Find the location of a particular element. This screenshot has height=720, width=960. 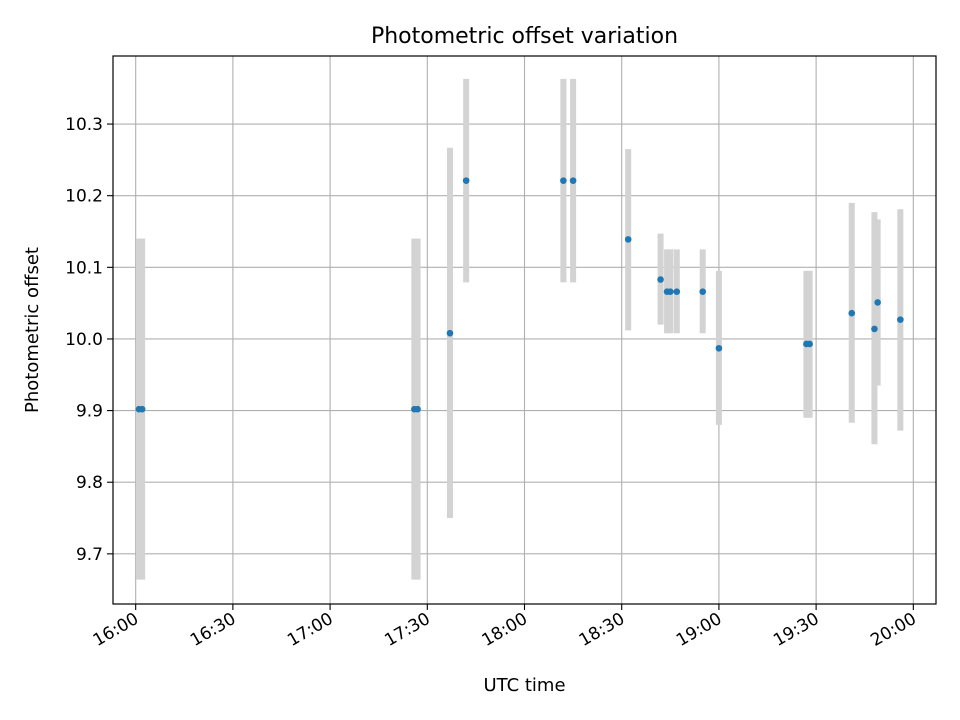

y-tick-label: 10.0 is located at coordinates (84, 340).